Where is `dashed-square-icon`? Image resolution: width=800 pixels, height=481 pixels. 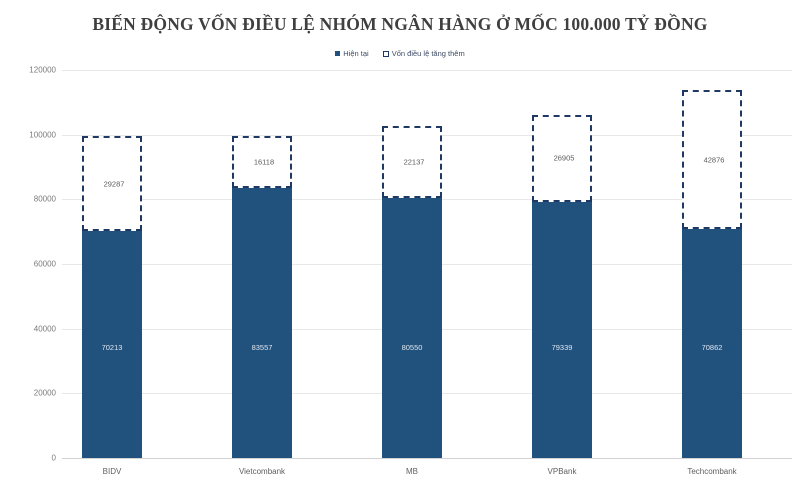 dashed-square-icon is located at coordinates (385, 53).